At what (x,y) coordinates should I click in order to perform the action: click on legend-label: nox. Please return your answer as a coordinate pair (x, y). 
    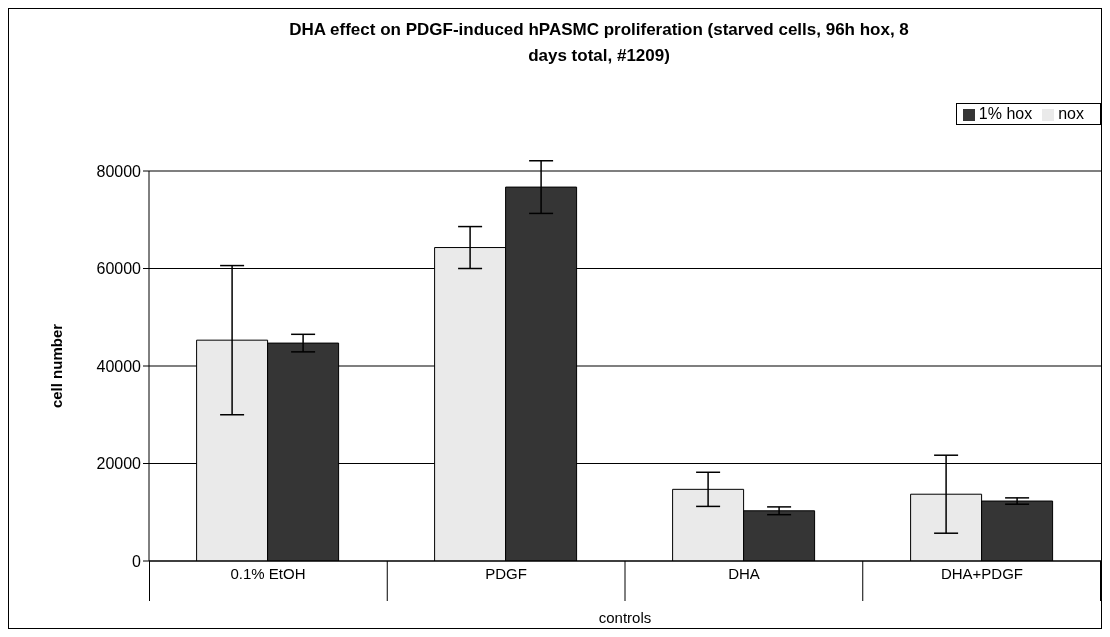
    Looking at the image, I should click on (1071, 113).